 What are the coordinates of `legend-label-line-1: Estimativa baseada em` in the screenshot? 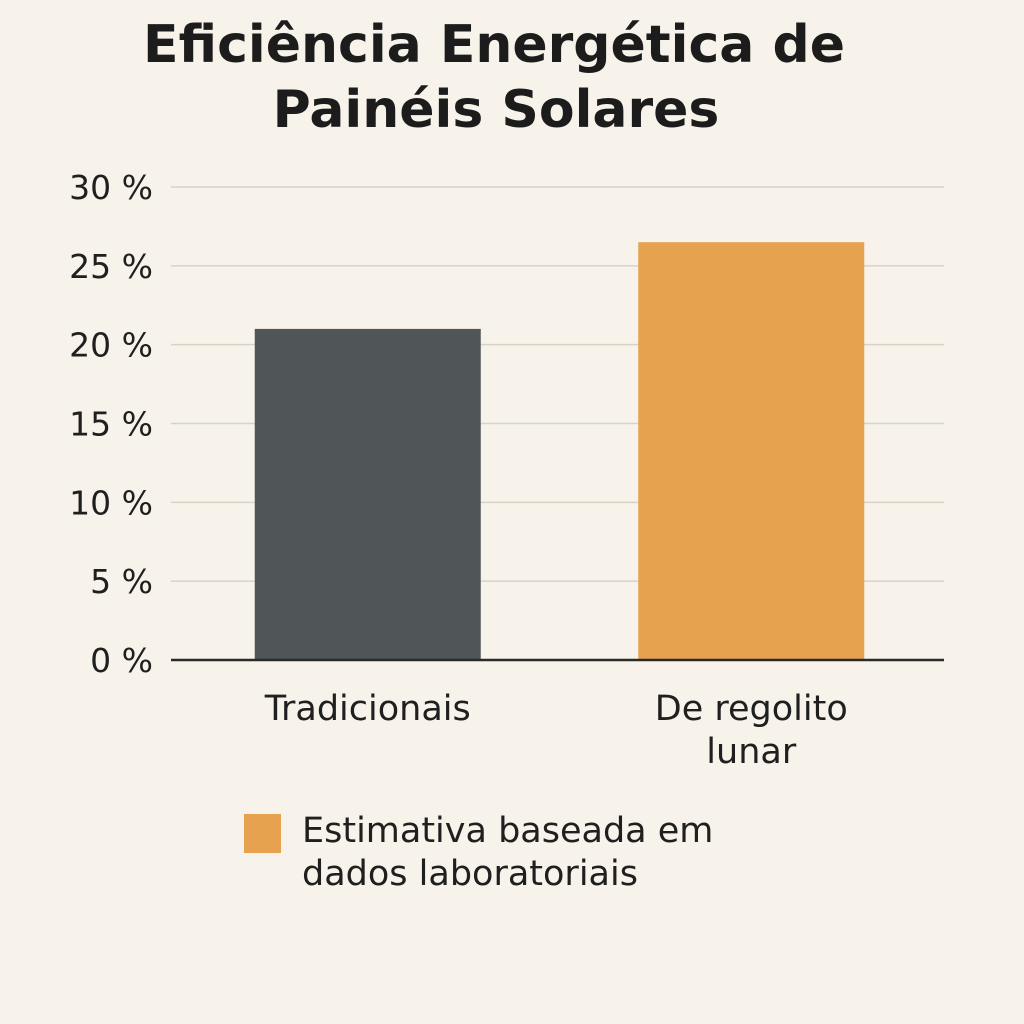 It's located at (507, 831).